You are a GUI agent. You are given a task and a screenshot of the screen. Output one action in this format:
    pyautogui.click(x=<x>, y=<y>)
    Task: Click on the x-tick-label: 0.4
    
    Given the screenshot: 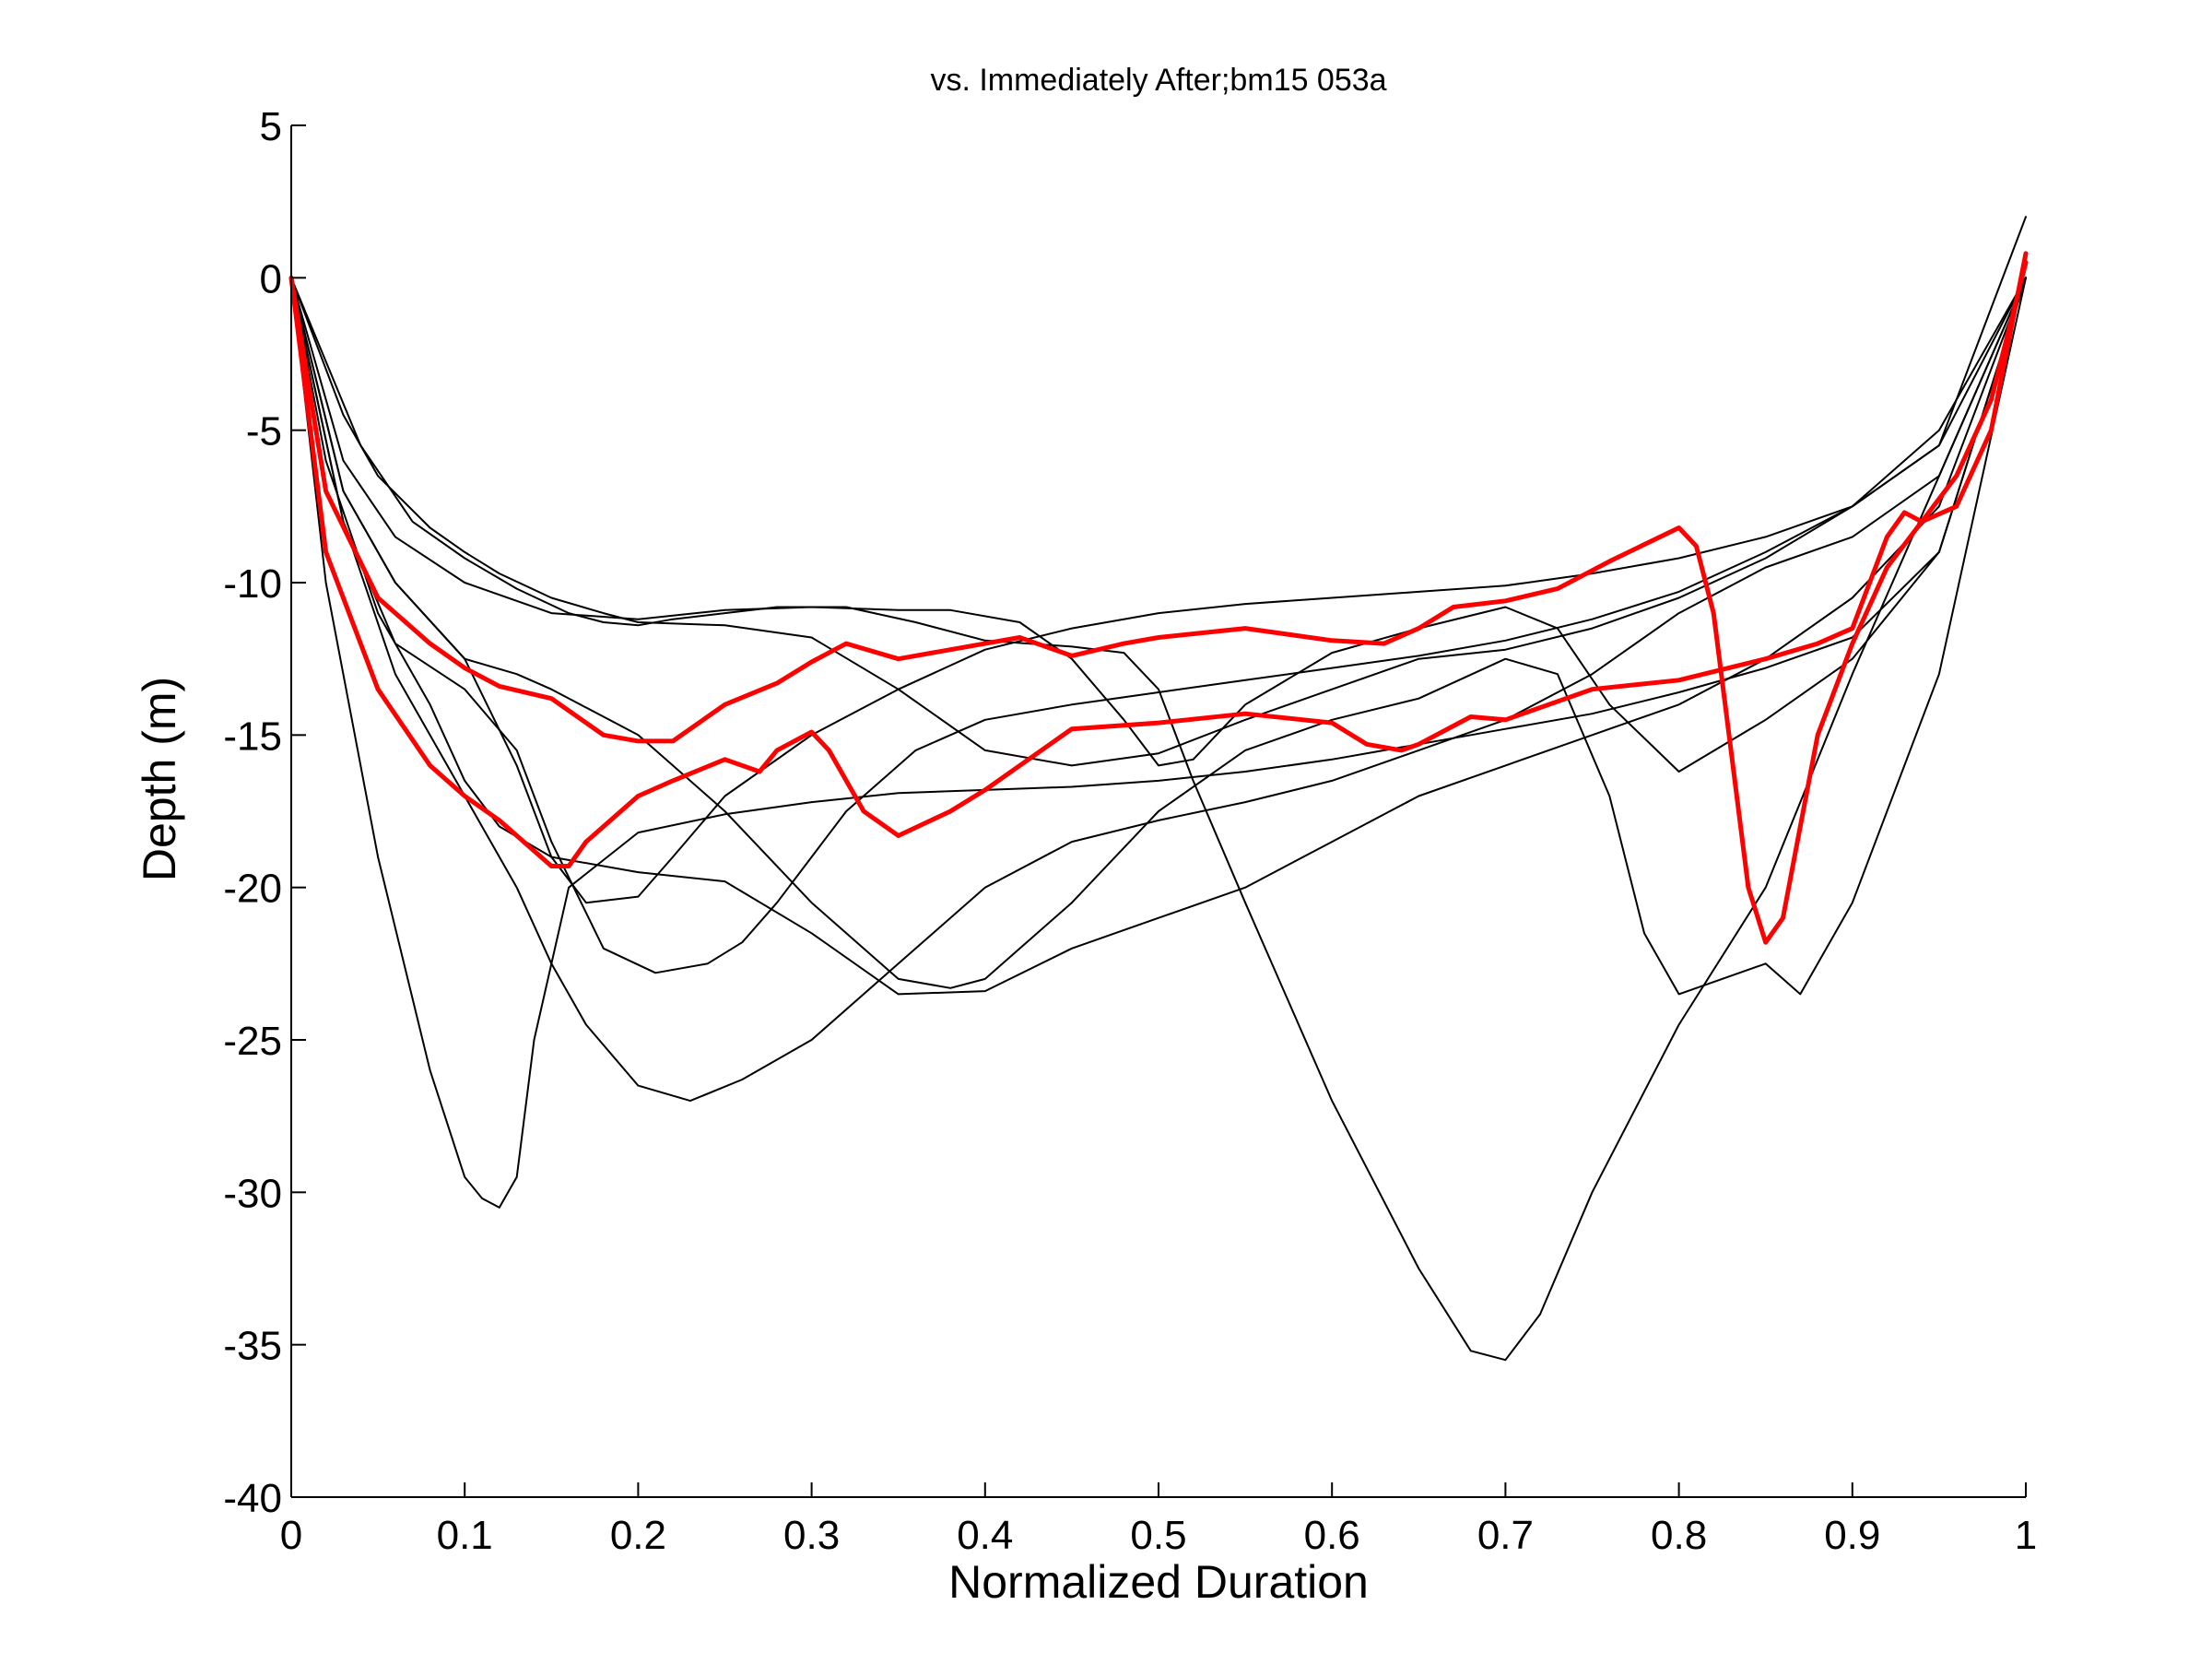 What is the action you would take?
    pyautogui.click(x=985, y=1535)
    